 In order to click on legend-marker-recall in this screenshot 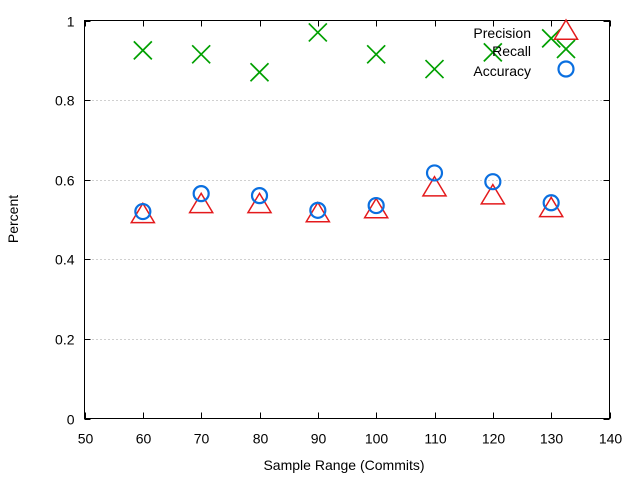, I will do `click(566, 49)`.